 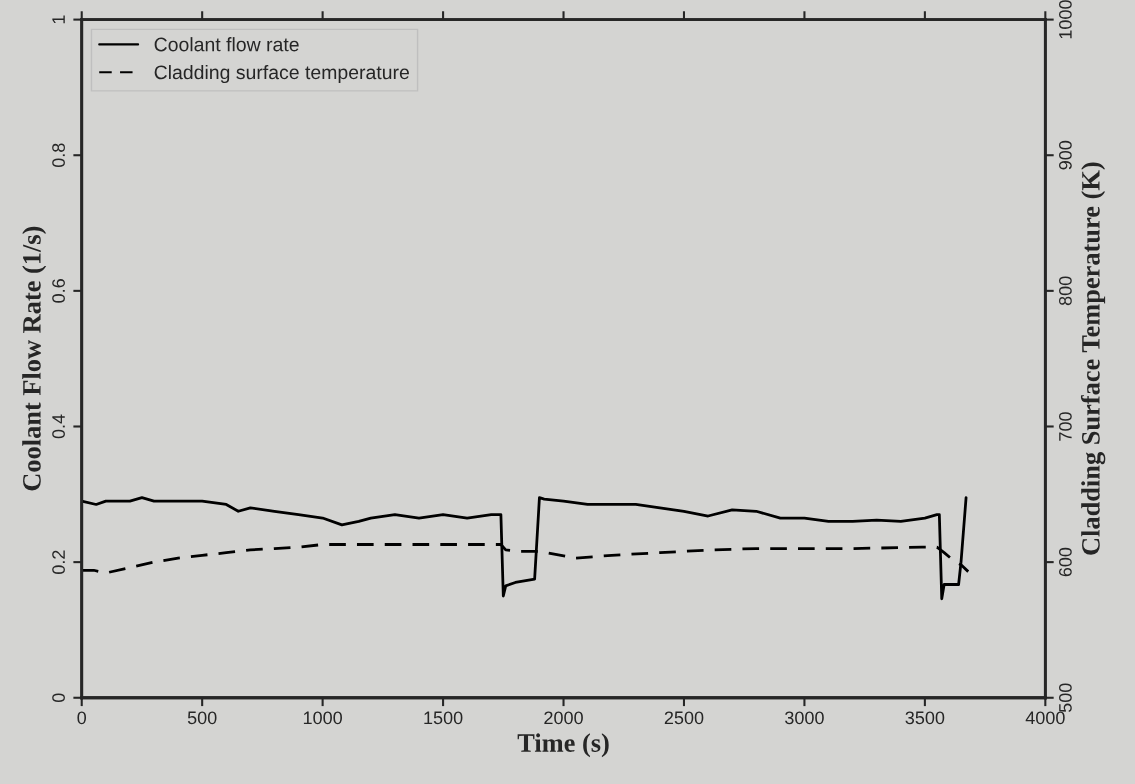 I want to click on y-tick-label: 1, so click(x=58, y=19).